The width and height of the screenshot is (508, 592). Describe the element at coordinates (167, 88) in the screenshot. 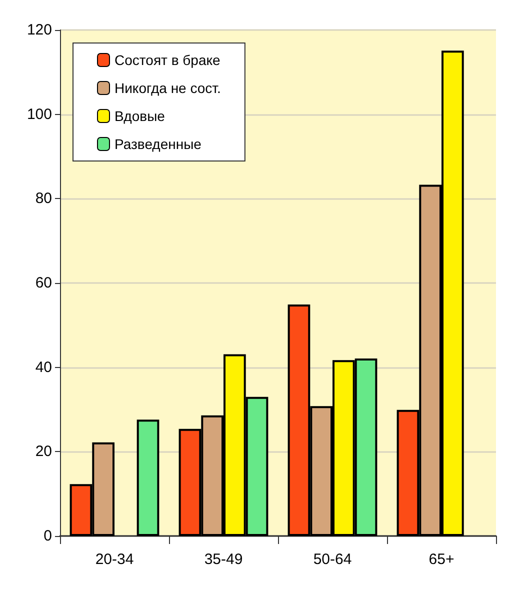

I see `legend-label: Никогда не сост.` at that location.